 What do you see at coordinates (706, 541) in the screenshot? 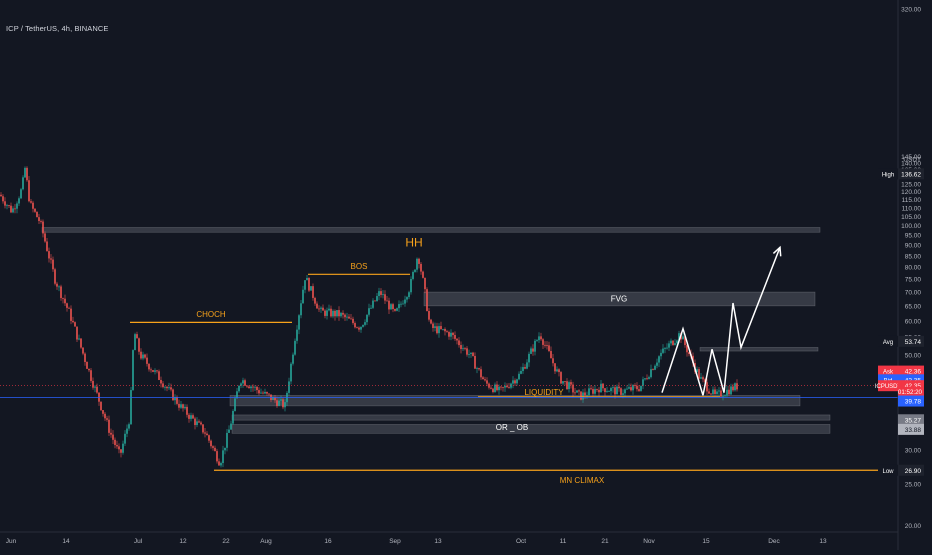
I see `time-tick-label: 15` at bounding box center [706, 541].